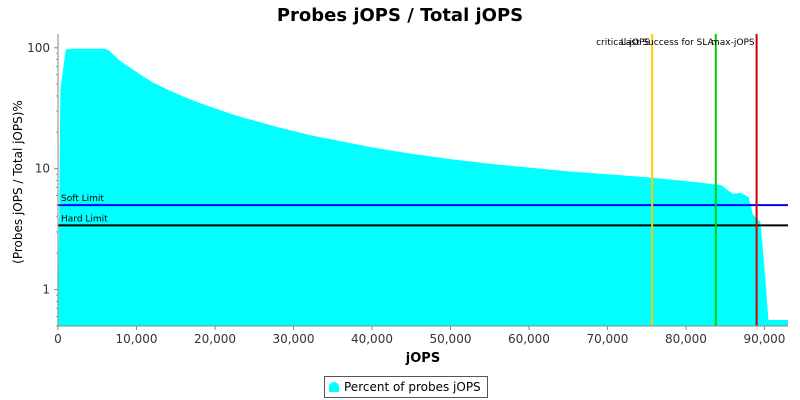 Image resolution: width=800 pixels, height=400 pixels. What do you see at coordinates (84, 219) in the screenshot?
I see `reference-line-label-1: Hard Limit` at bounding box center [84, 219].